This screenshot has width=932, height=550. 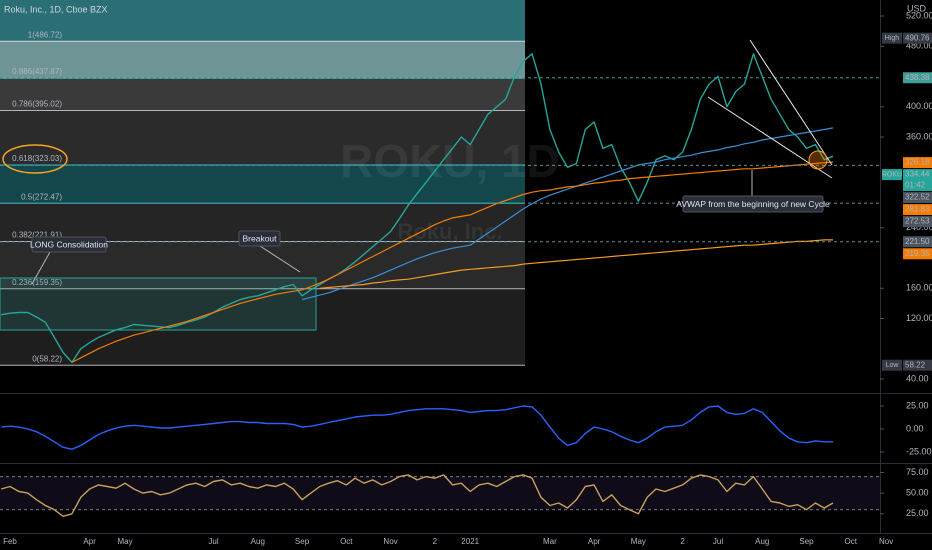 What do you see at coordinates (158, 304) in the screenshot?
I see `consolidation-box` at bounding box center [158, 304].